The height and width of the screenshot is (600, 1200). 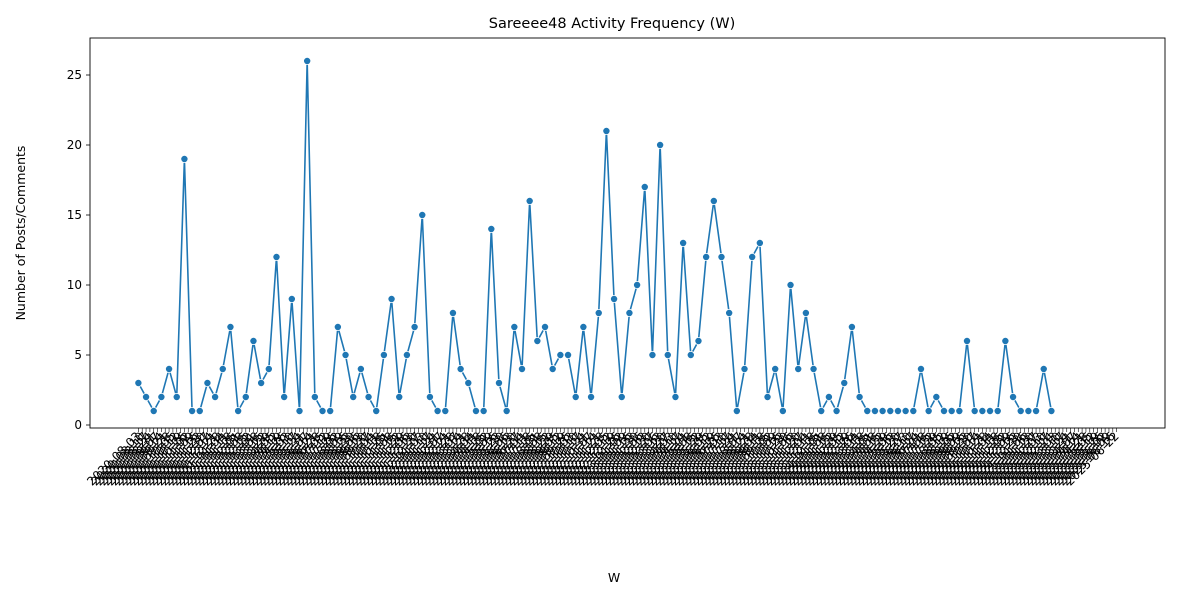 I want to click on x-axis-label: W, so click(x=614, y=577).